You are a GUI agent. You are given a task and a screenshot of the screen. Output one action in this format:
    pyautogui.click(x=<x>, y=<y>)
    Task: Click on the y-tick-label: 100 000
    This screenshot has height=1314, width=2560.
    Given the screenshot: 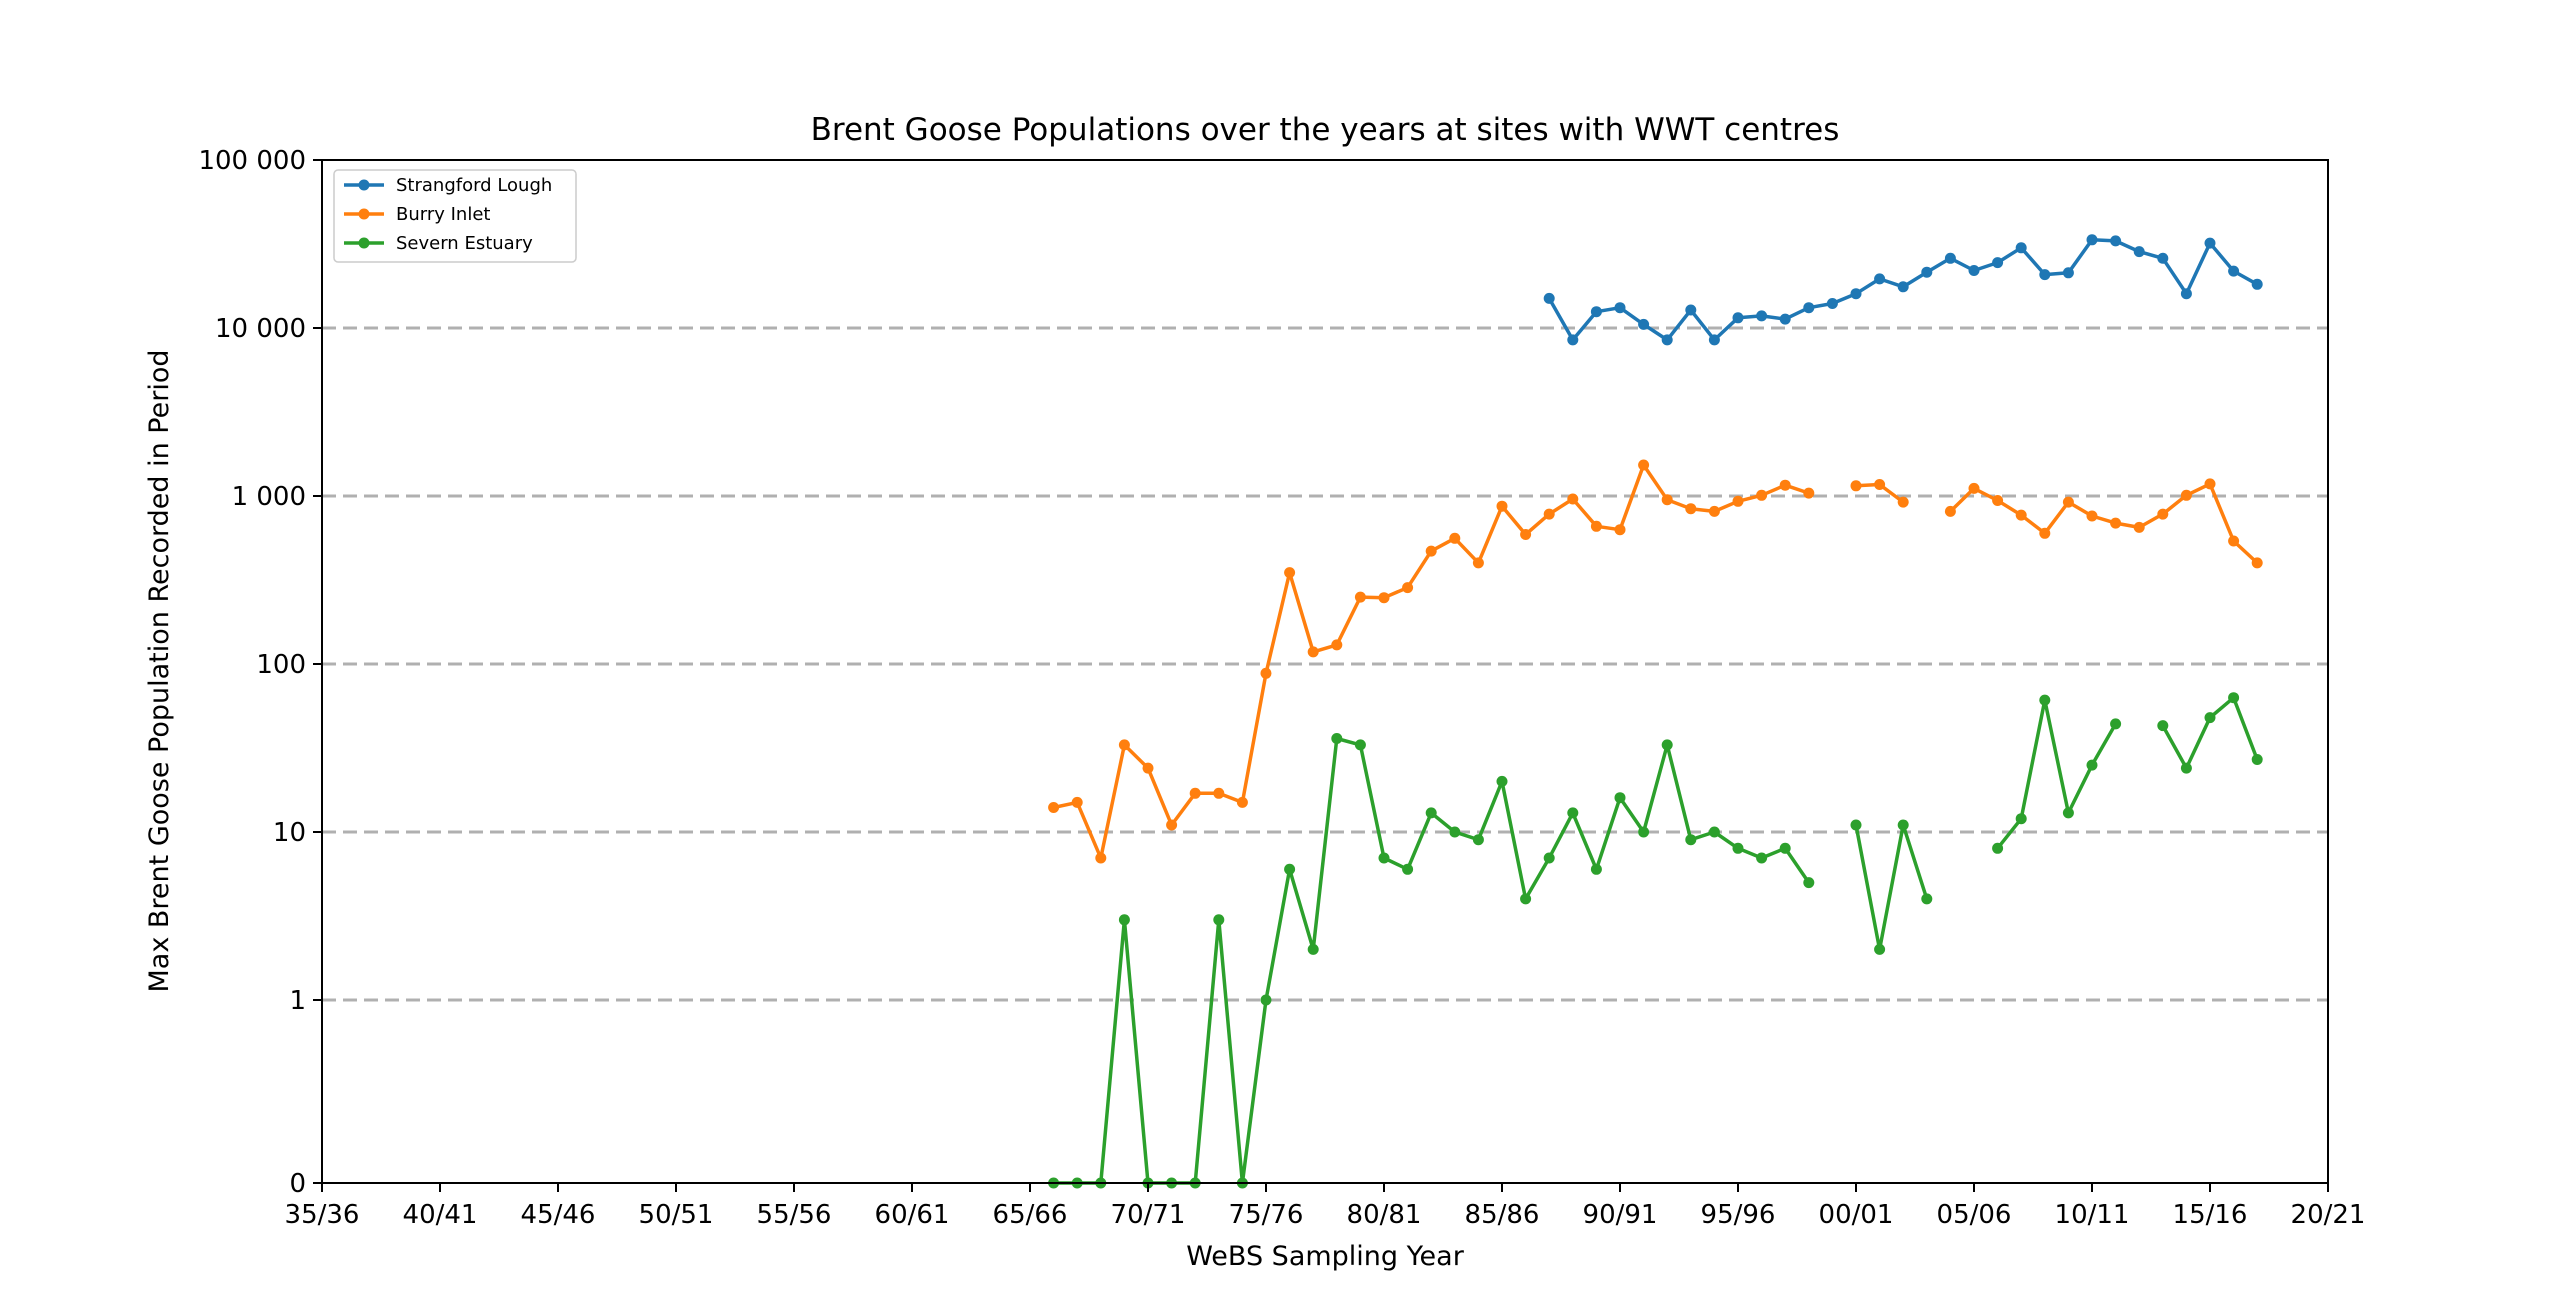 What is the action you would take?
    pyautogui.click(x=252, y=161)
    